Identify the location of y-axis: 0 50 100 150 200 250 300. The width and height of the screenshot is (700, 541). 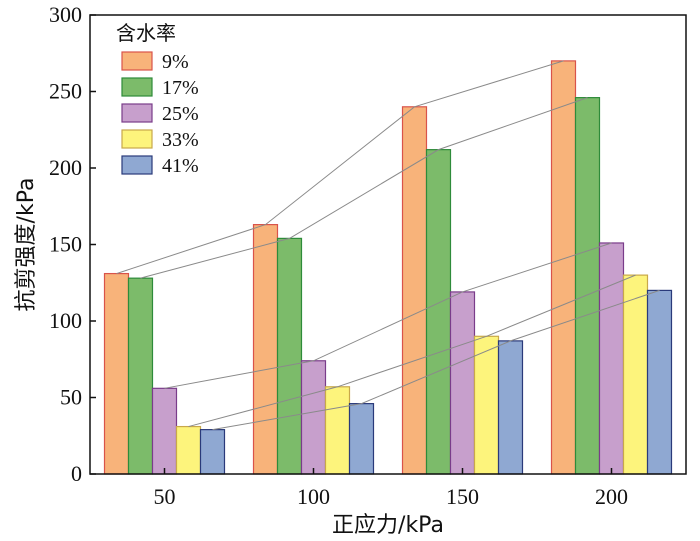
(72, 244).